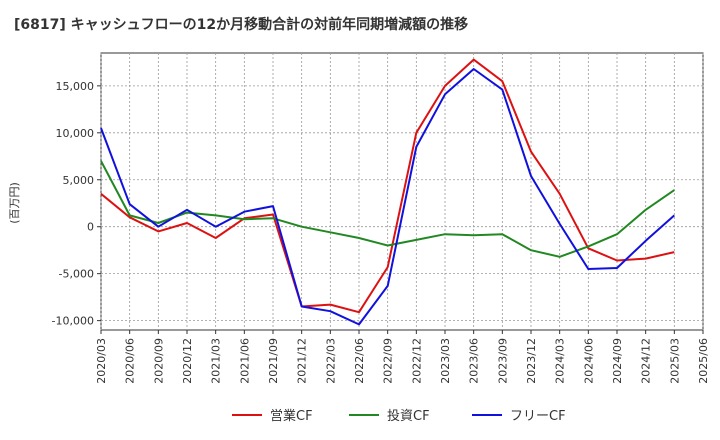 Image resolution: width=720 pixels, height=440 pixels. I want to click on y-tick-label: 5,000, so click(79, 180).